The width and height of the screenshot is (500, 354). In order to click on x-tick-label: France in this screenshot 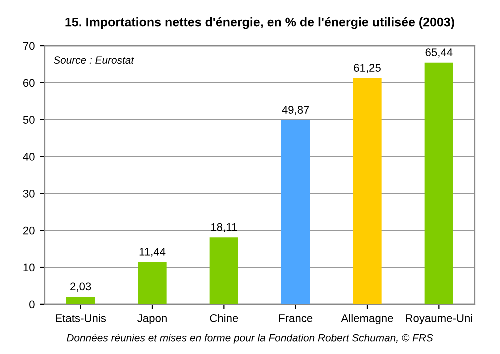, I will do `click(296, 318)`.